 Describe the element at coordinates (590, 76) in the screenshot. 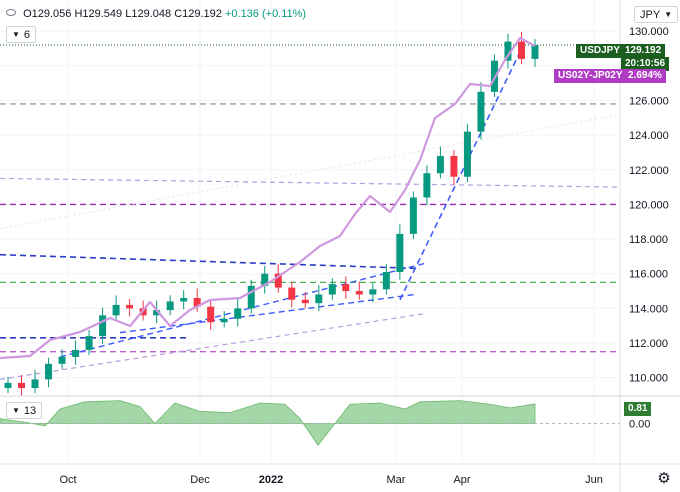

I see `yield-name-tag: US02Y-JP02Y` at that location.